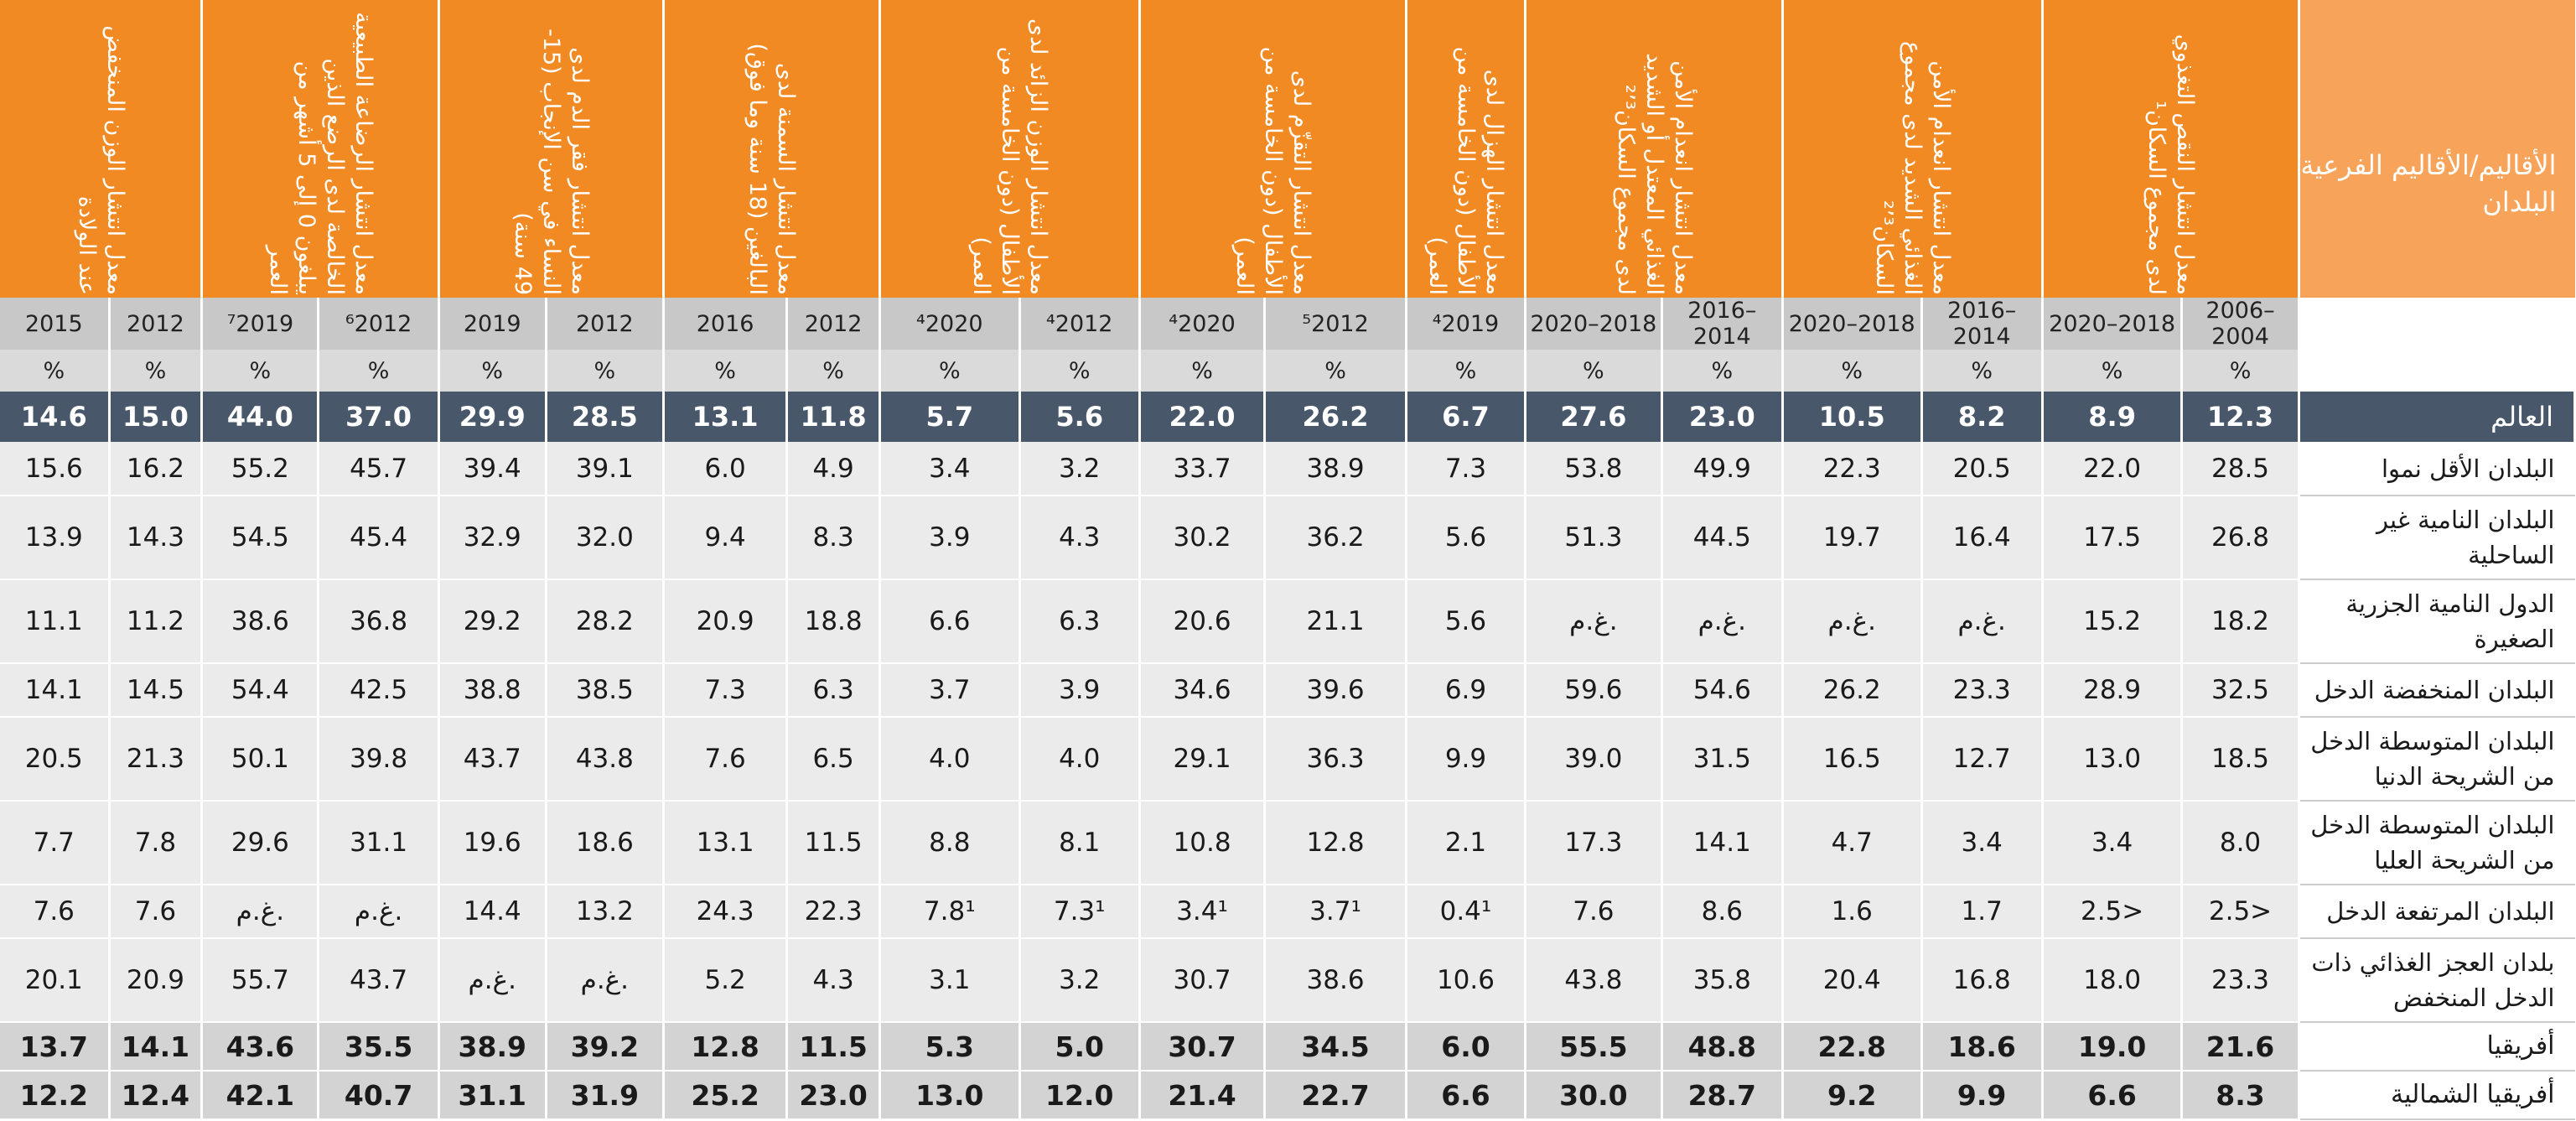  What do you see at coordinates (56, 691) in the screenshot?
I see `table-cell: 14.1` at bounding box center [56, 691].